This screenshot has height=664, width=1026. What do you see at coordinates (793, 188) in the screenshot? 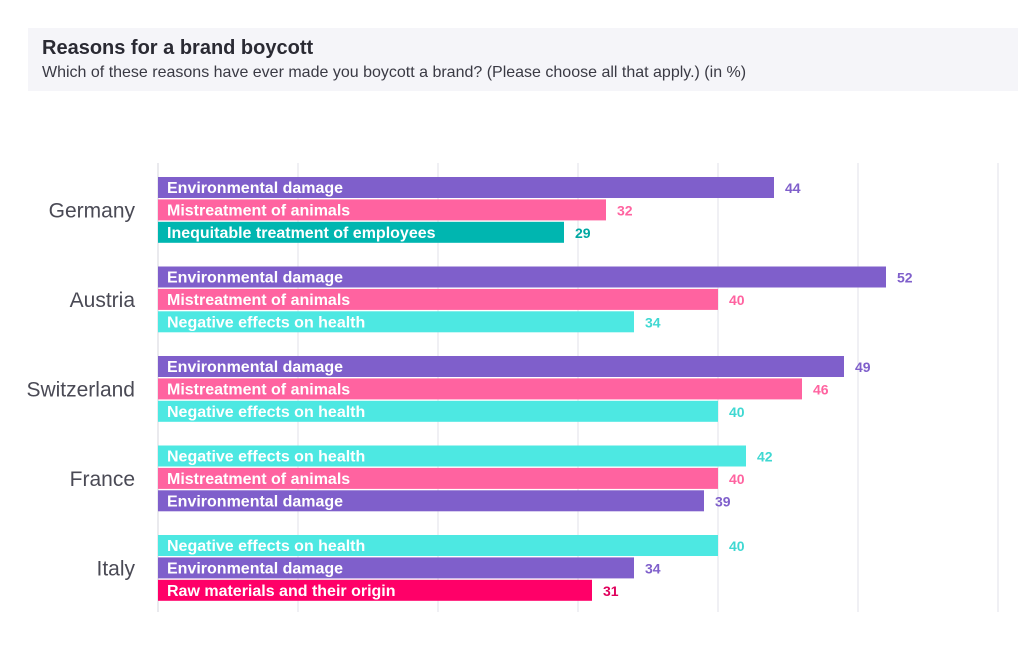
I see `value-label: 44` at bounding box center [793, 188].